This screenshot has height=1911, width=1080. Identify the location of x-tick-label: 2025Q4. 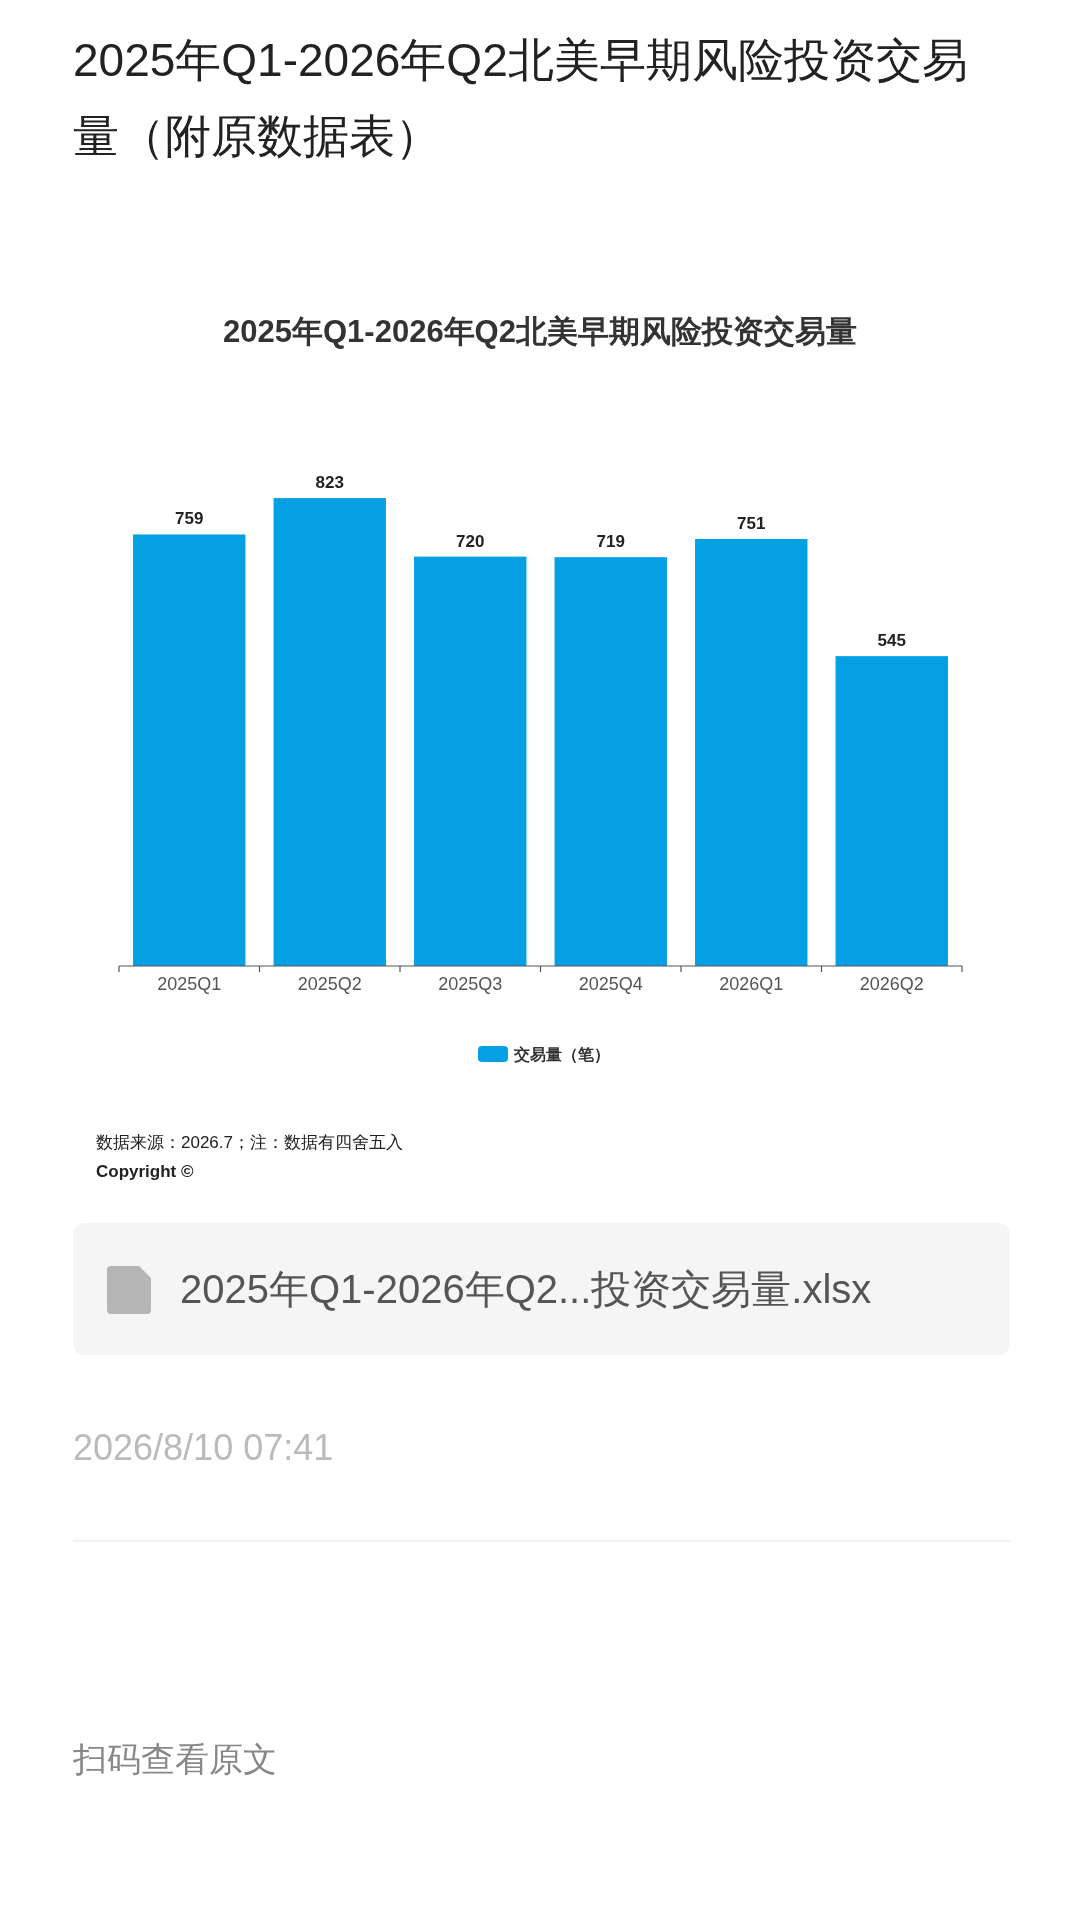
(610, 984).